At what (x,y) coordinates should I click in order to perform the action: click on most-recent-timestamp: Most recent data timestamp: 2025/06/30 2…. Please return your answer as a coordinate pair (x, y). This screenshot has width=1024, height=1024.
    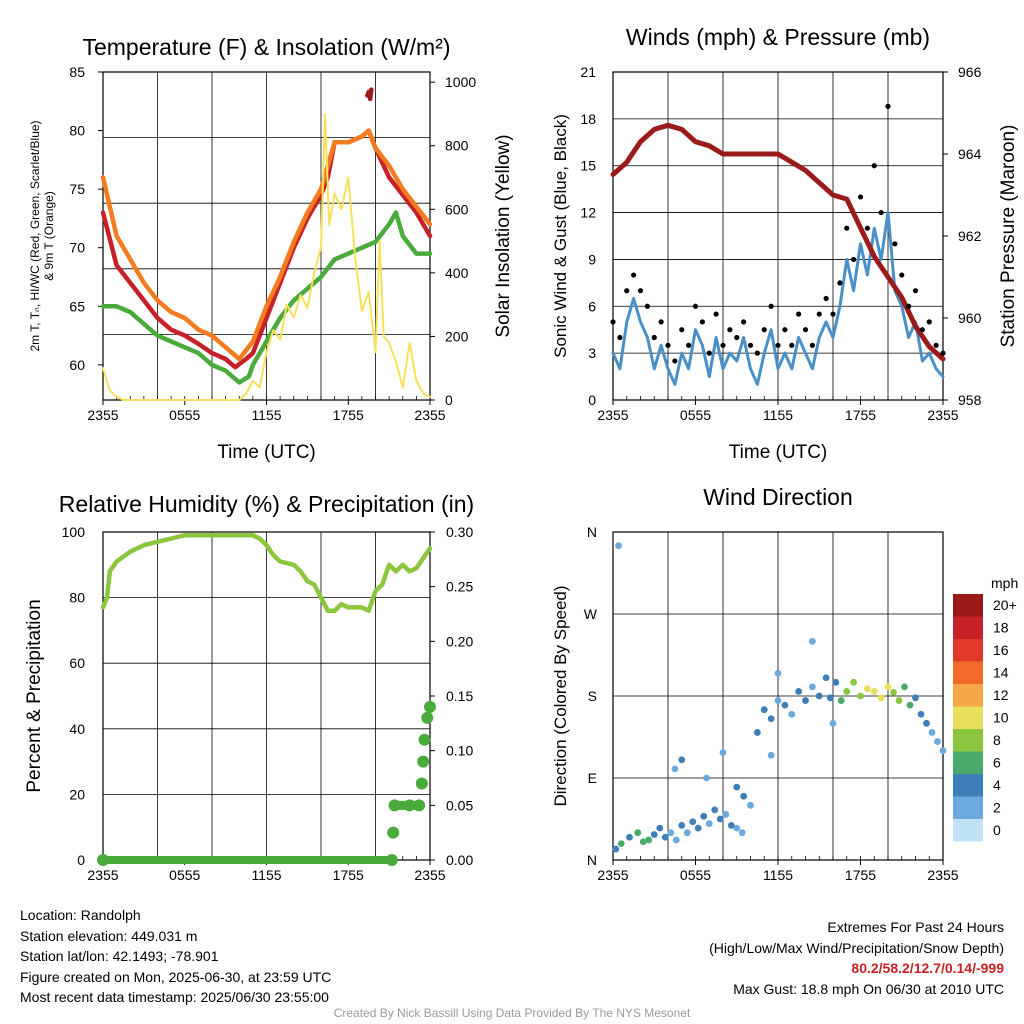
    Looking at the image, I should click on (174, 997).